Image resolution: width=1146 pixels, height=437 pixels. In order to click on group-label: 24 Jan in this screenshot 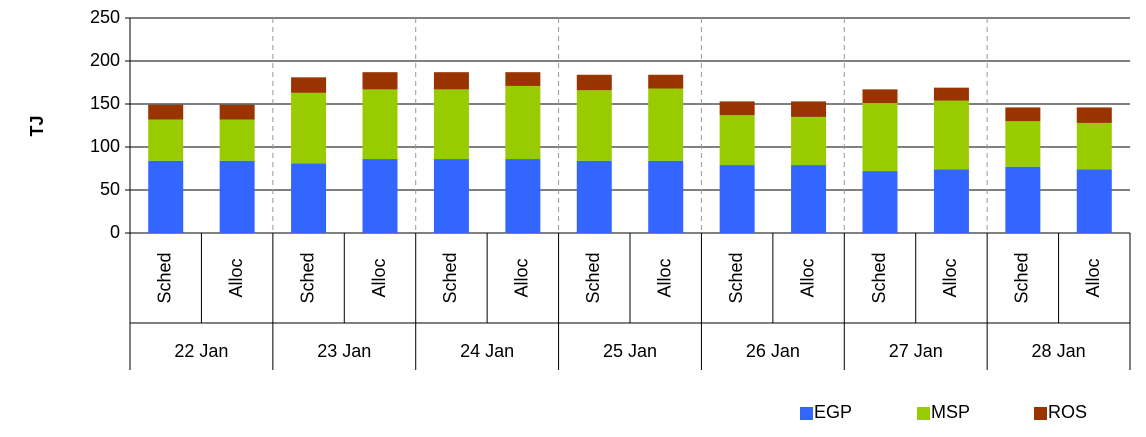, I will do `click(487, 351)`.